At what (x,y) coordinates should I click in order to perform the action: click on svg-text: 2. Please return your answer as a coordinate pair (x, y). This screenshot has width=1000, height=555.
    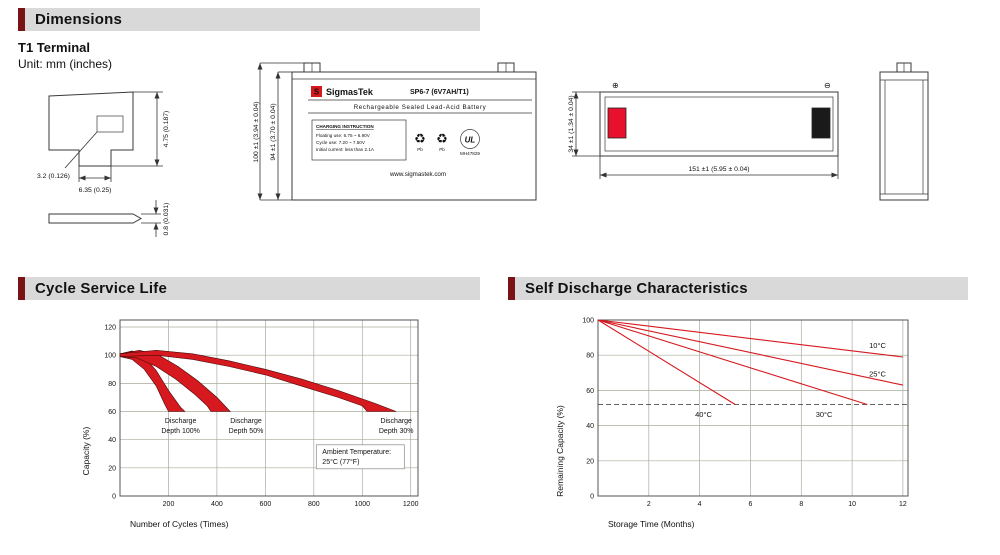
    Looking at the image, I should click on (649, 504).